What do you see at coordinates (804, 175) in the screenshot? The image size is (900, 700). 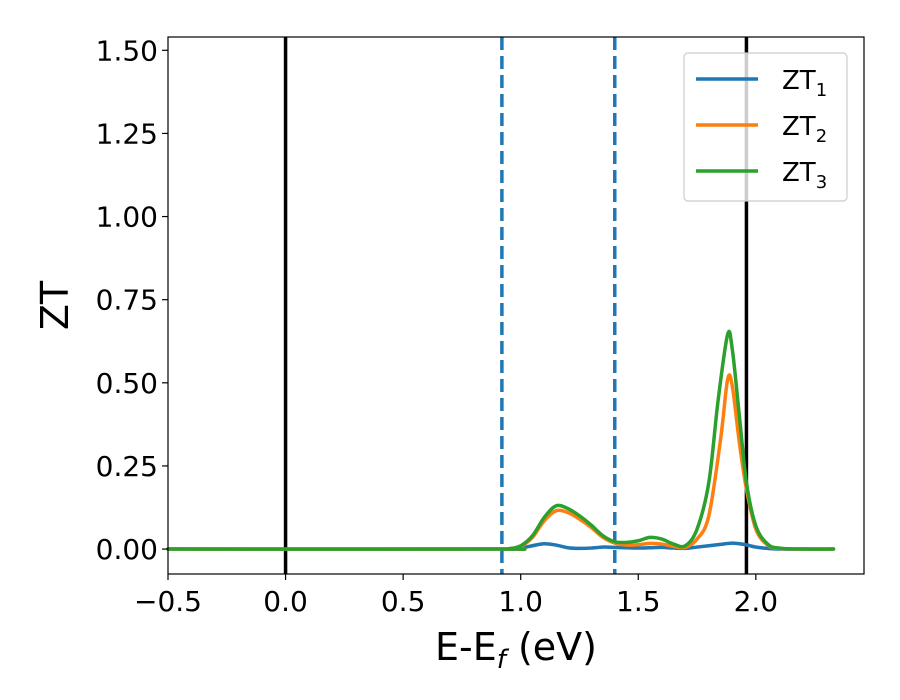 I see `legend-label: ZT3` at bounding box center [804, 175].